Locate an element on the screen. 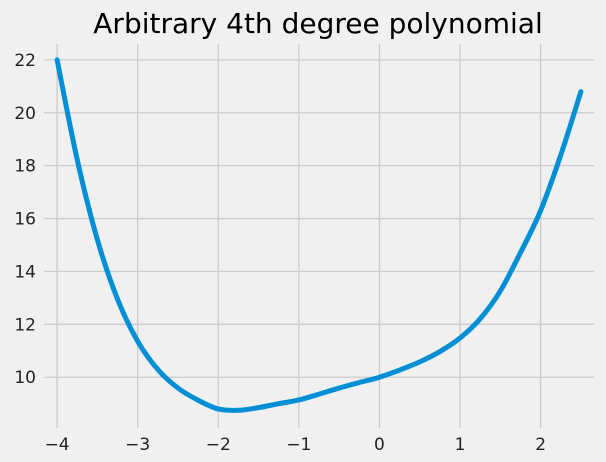 This screenshot has width=606, height=462. y-tick-label: 10 is located at coordinates (25, 378).